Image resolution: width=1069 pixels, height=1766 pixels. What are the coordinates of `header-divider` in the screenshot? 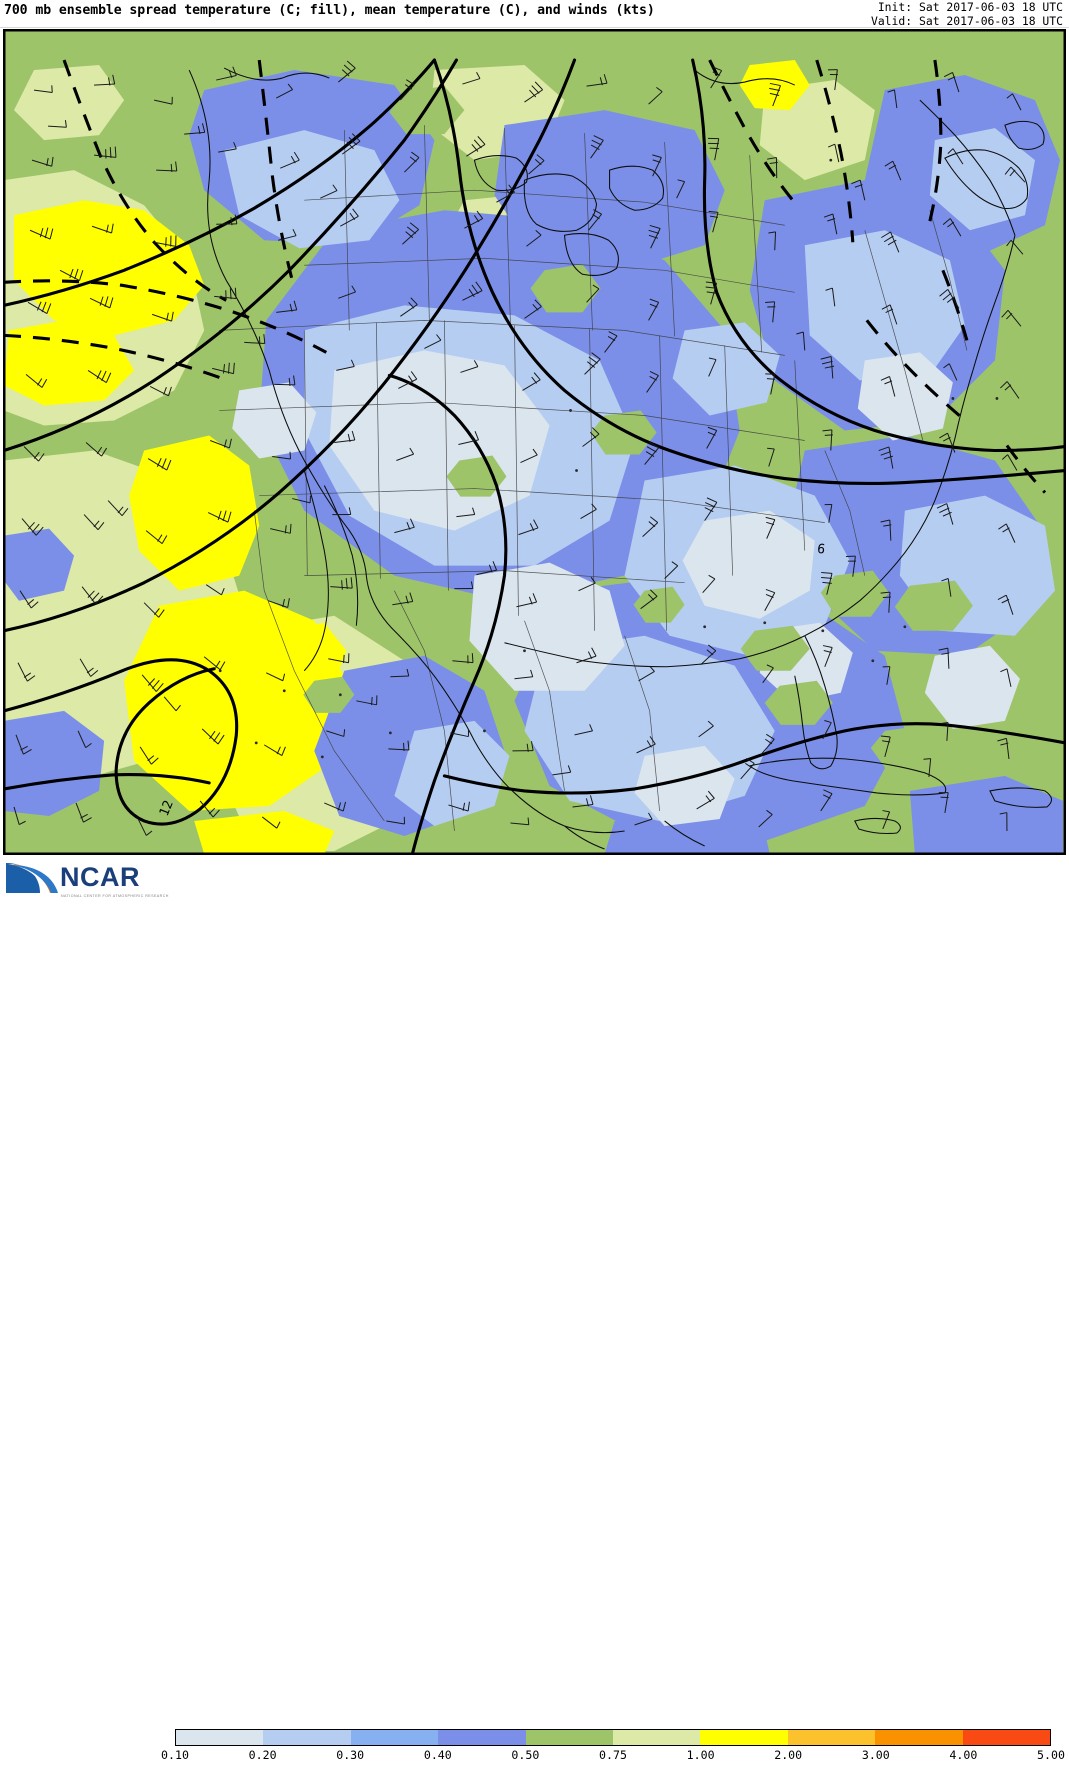 It's located at (534, 27).